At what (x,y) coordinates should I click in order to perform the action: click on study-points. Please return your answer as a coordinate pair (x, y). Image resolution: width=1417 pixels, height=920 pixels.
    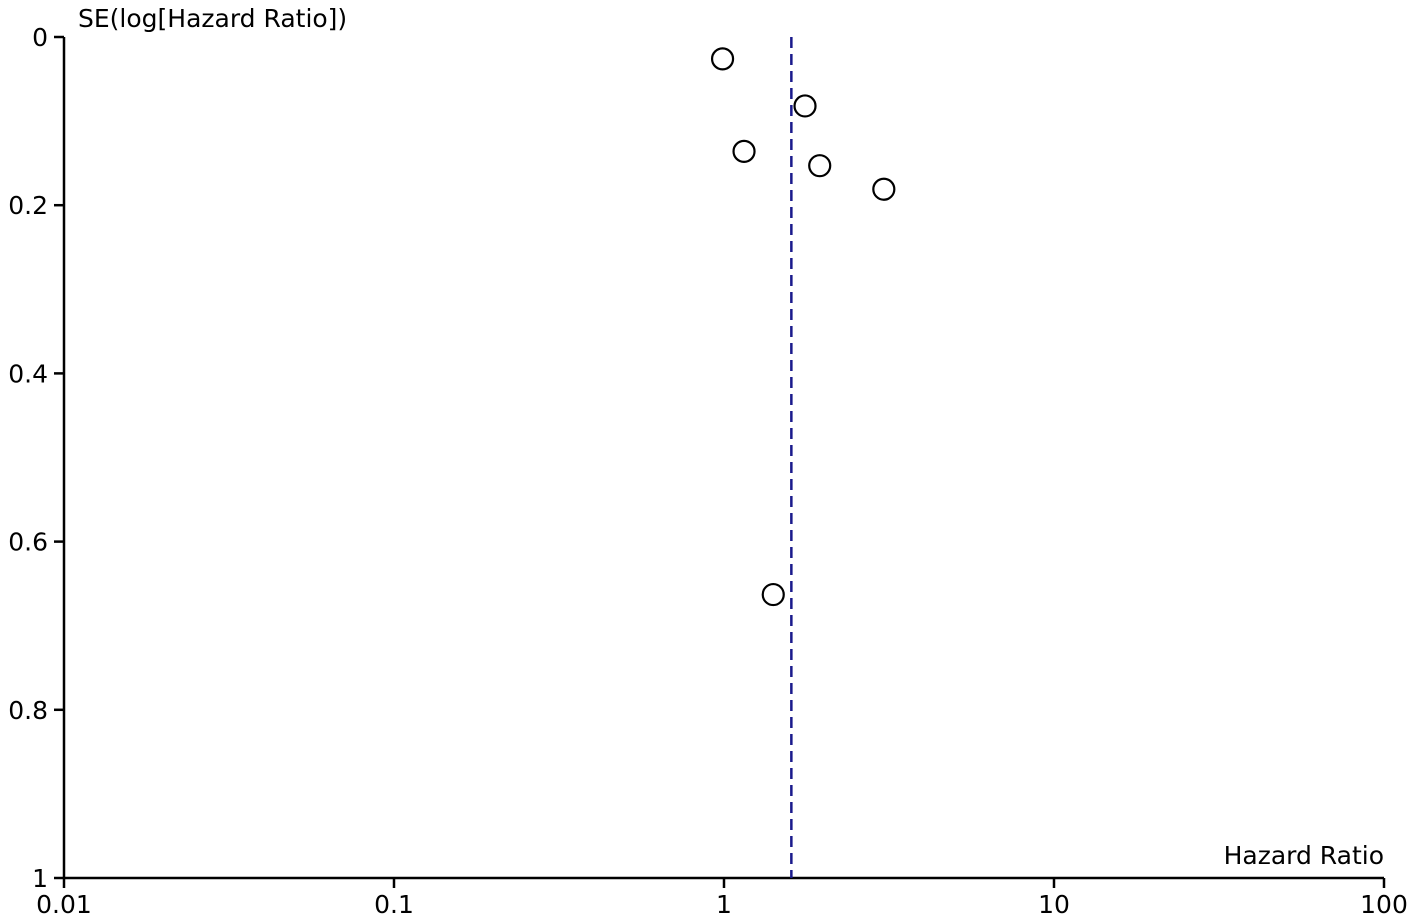
    Looking at the image, I should click on (803, 327).